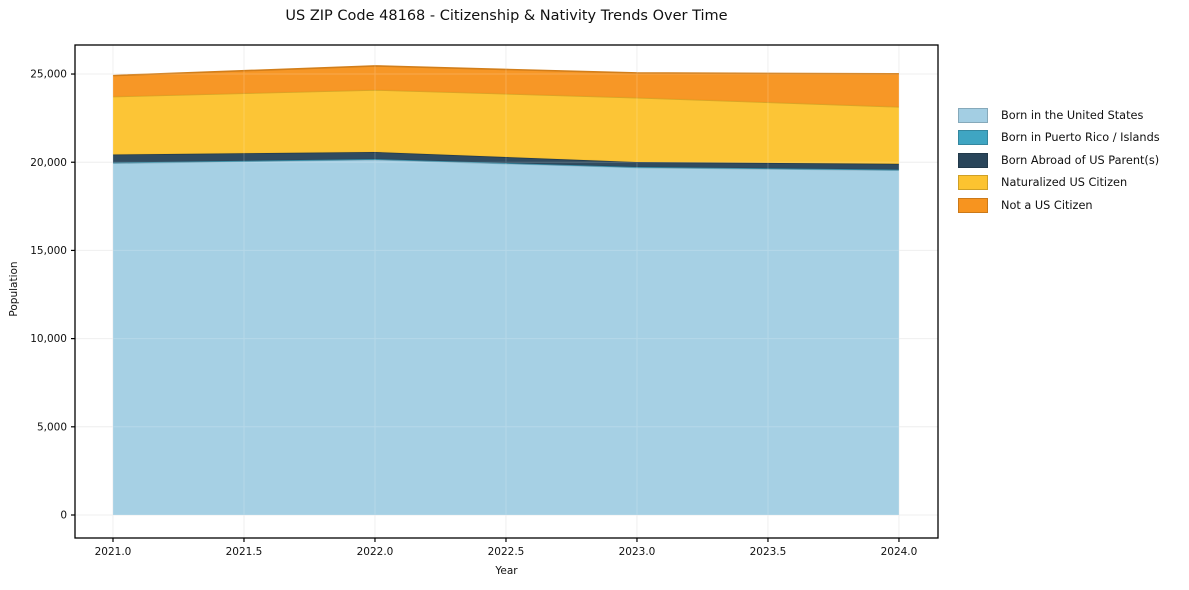 The width and height of the screenshot is (1189, 590). What do you see at coordinates (506, 552) in the screenshot?
I see `x-tick-label: 2022.5` at bounding box center [506, 552].